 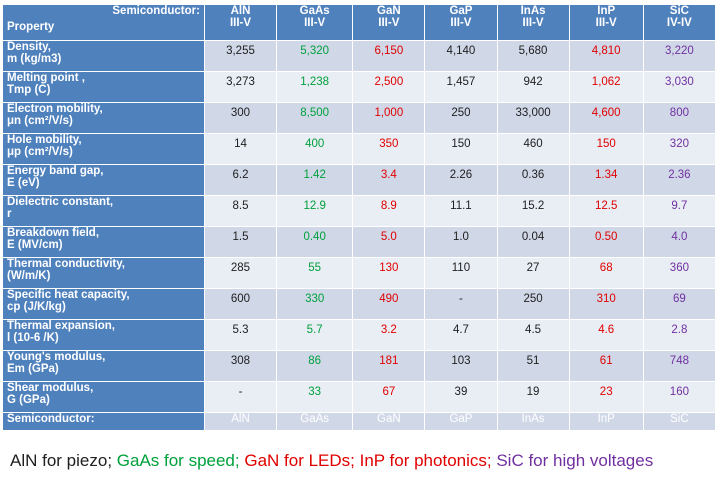 What do you see at coordinates (61, 326) in the screenshot?
I see `property-name: Thermal expansion,` at bounding box center [61, 326].